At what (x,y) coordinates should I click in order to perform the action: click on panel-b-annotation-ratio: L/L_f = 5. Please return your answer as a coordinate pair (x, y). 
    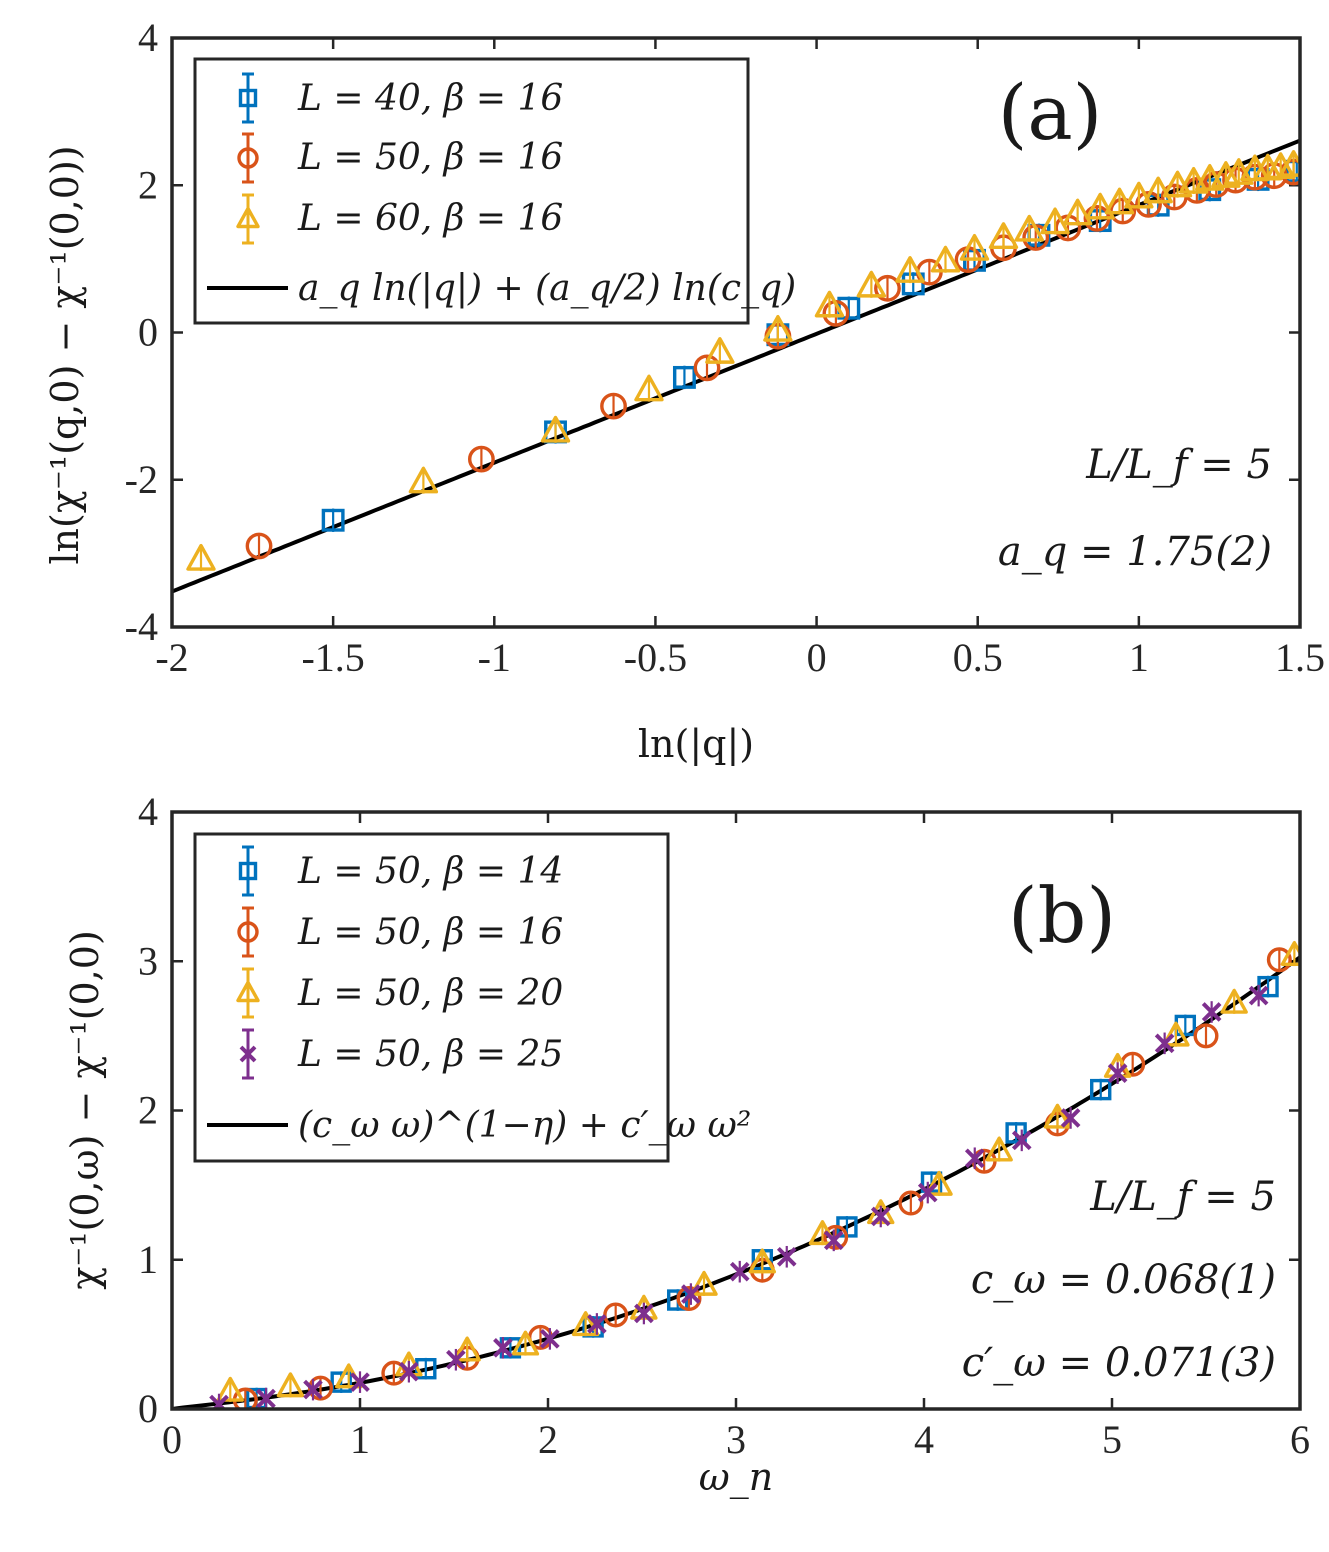
    Looking at the image, I should click on (1182, 1197).